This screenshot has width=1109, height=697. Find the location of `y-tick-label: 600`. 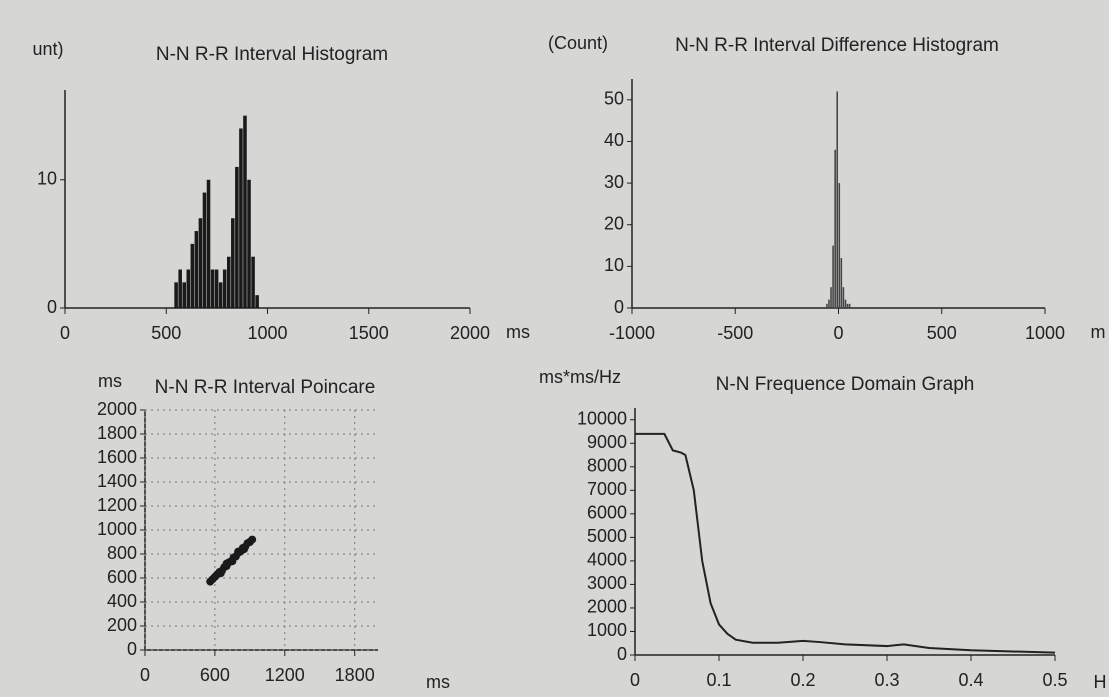

y-tick-label: 600 is located at coordinates (122, 577).